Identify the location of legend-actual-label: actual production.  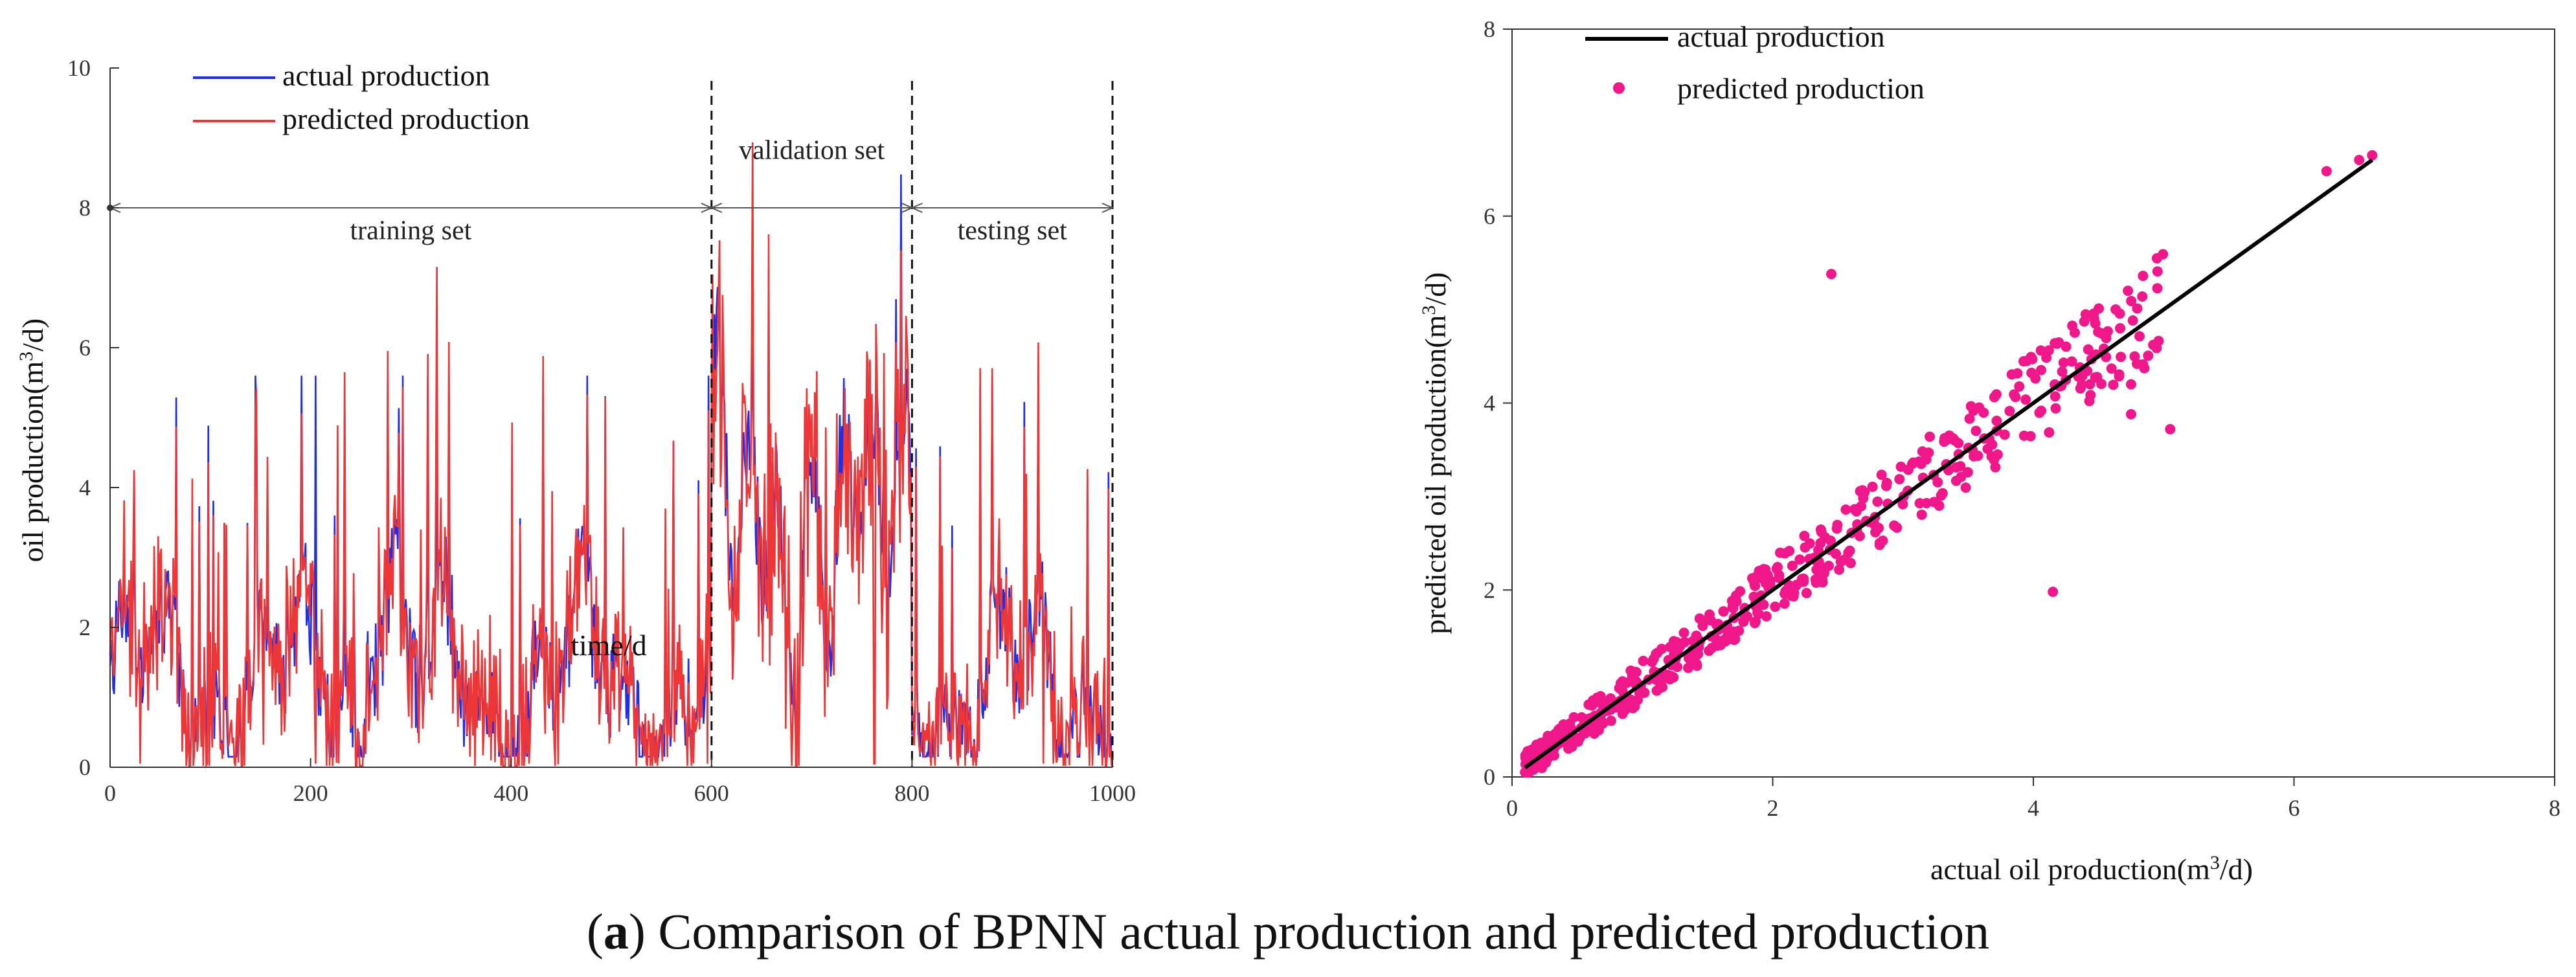
(386, 75).